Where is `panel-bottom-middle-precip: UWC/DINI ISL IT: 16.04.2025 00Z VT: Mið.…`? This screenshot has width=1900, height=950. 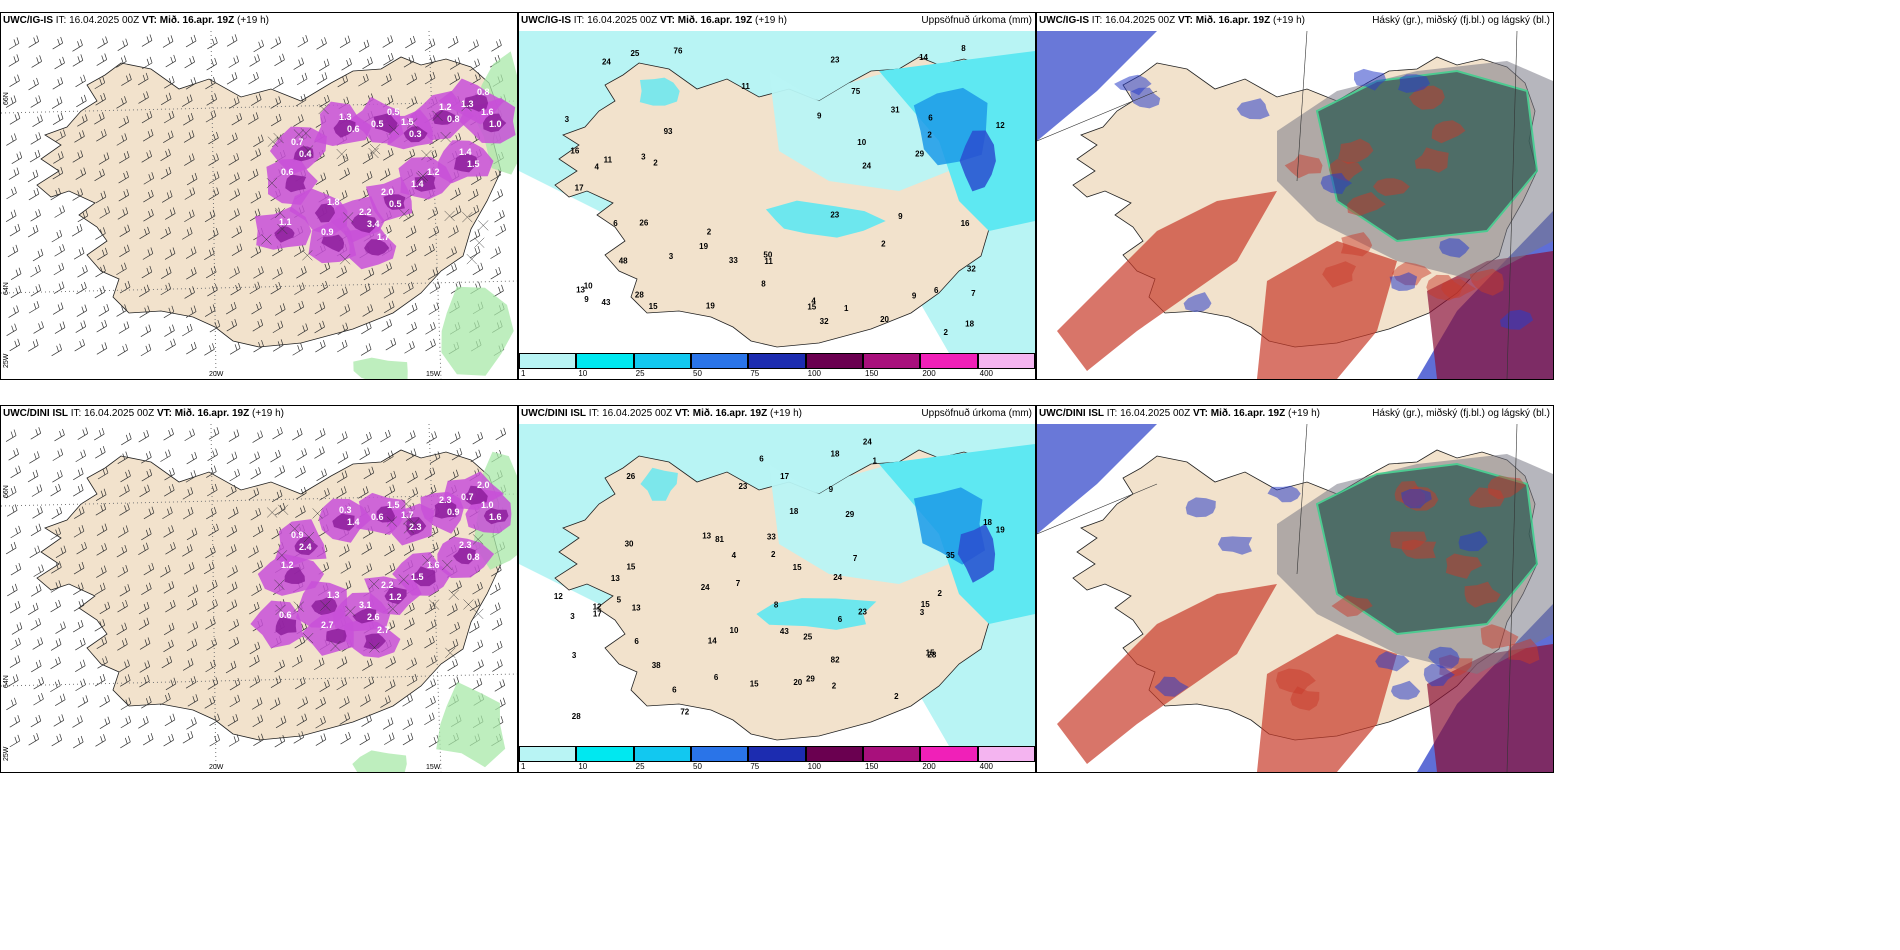 panel-bottom-middle-precip: UWC/DINI ISL IT: 16.04.2025 00Z VT: Mið.… is located at coordinates (777, 589).